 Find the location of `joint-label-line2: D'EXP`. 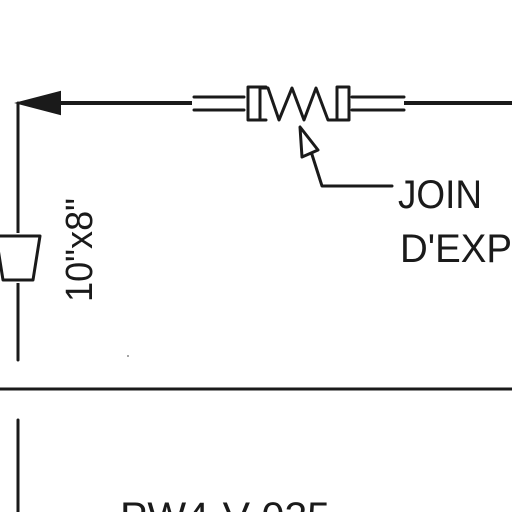

joint-label-line2: D'EXP is located at coordinates (456, 249).